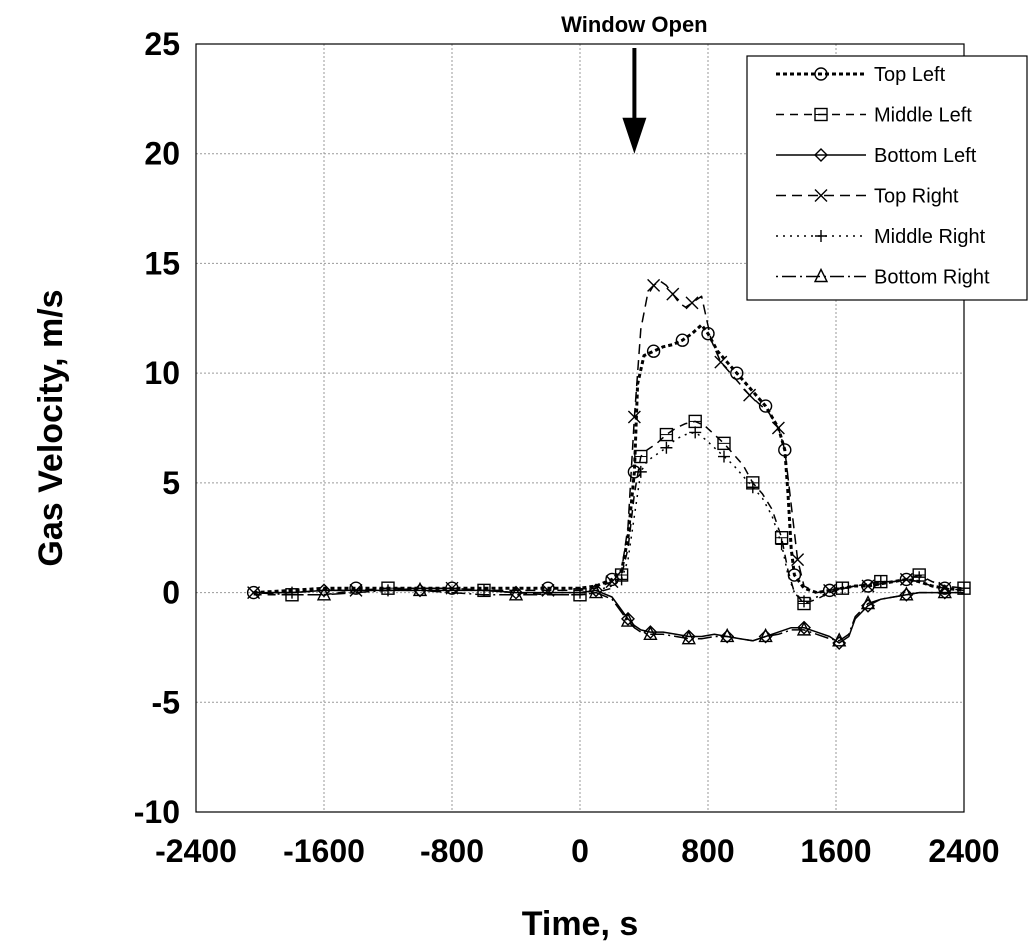 This screenshot has width=1031, height=948. What do you see at coordinates (821, 275) in the screenshot?
I see `legend-item-bottom-right-marker` at bounding box center [821, 275].